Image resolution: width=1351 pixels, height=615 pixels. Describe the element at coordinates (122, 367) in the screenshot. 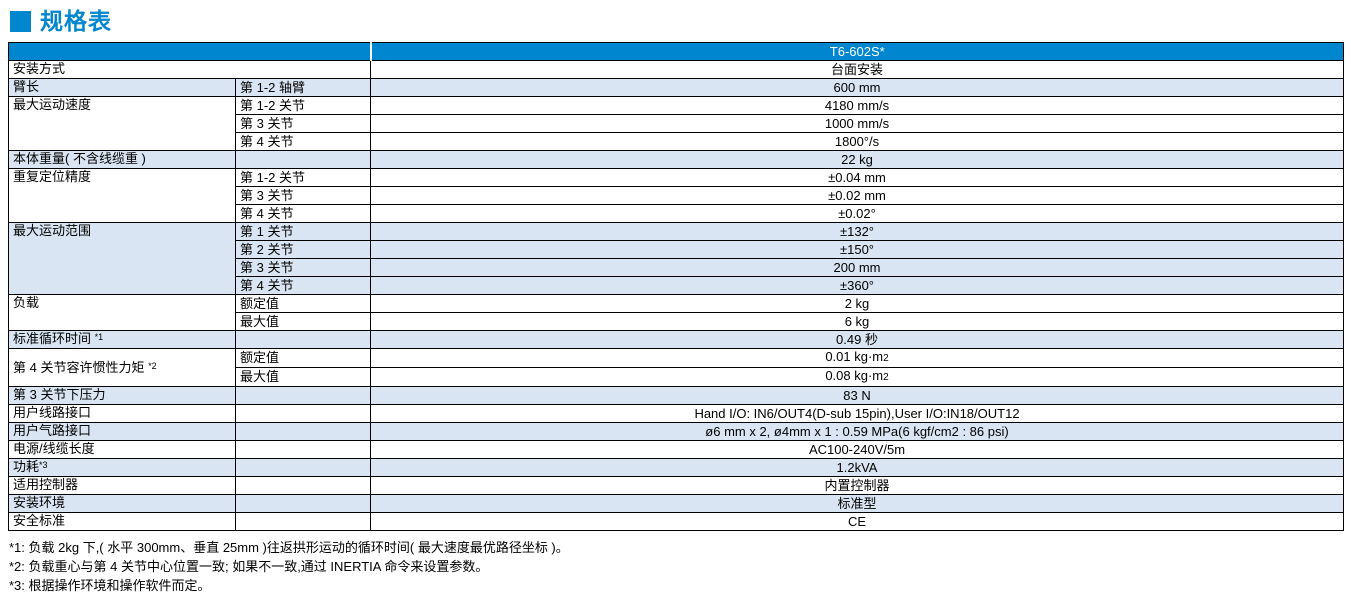

I see `spec-group-cell: 第 4 关节容许惯性力矩 *2` at that location.